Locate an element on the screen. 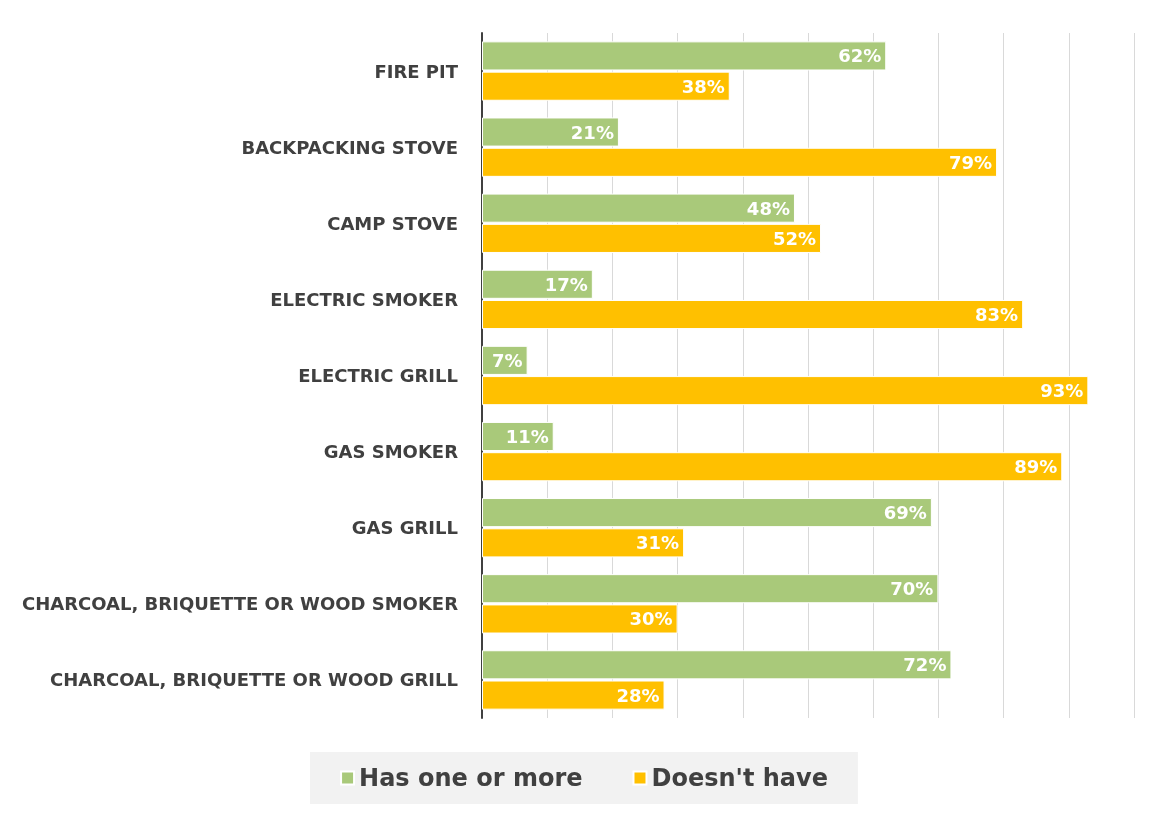 The height and width of the screenshot is (818, 1168). y-tick-label: CHARCOAL, BRIQUETTE OR WOOD GRILL is located at coordinates (254, 680).